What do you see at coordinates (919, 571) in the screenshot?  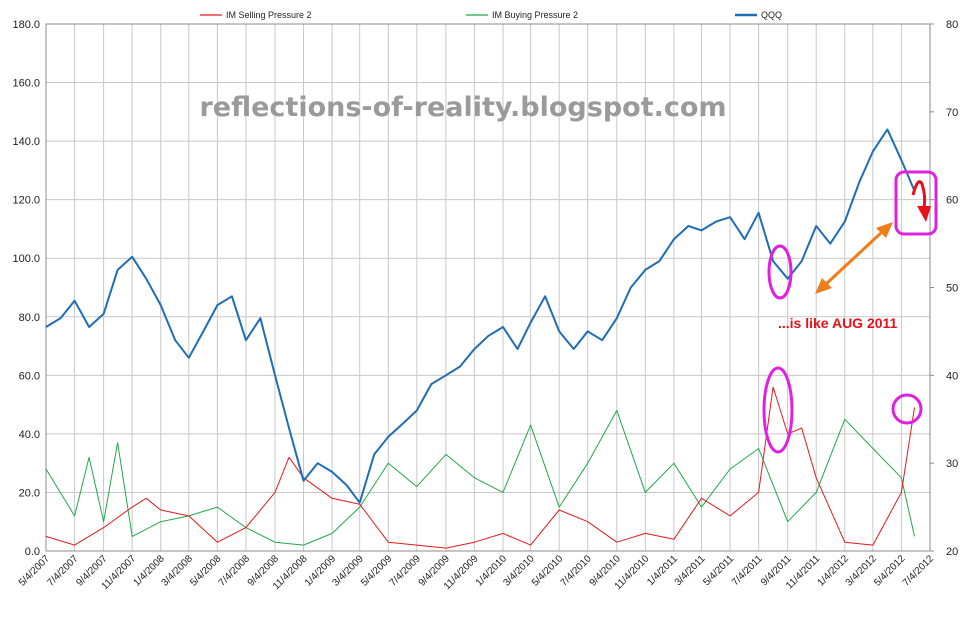 I see `x-tick-label: 7/4/2012` at bounding box center [919, 571].